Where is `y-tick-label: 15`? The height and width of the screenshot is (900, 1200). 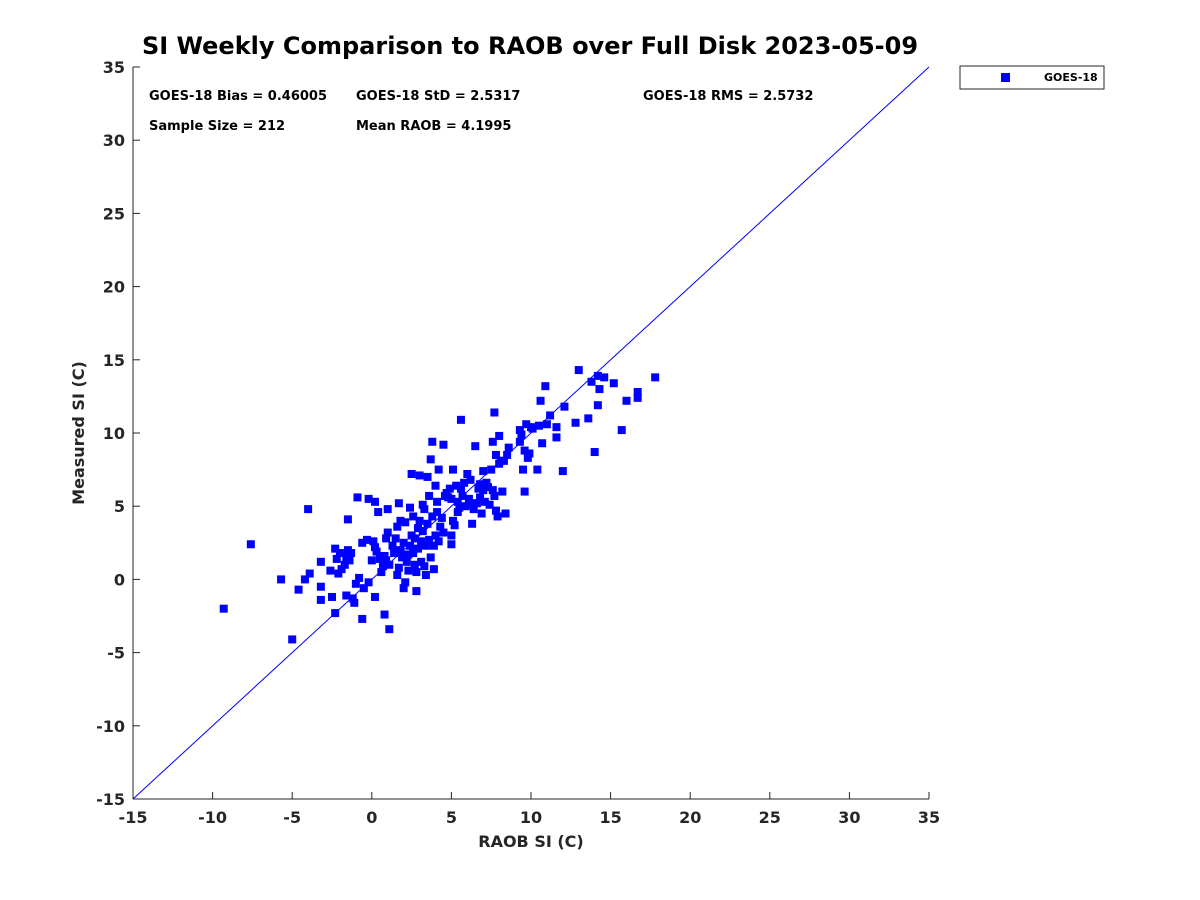 y-tick-label: 15 is located at coordinates (114, 360).